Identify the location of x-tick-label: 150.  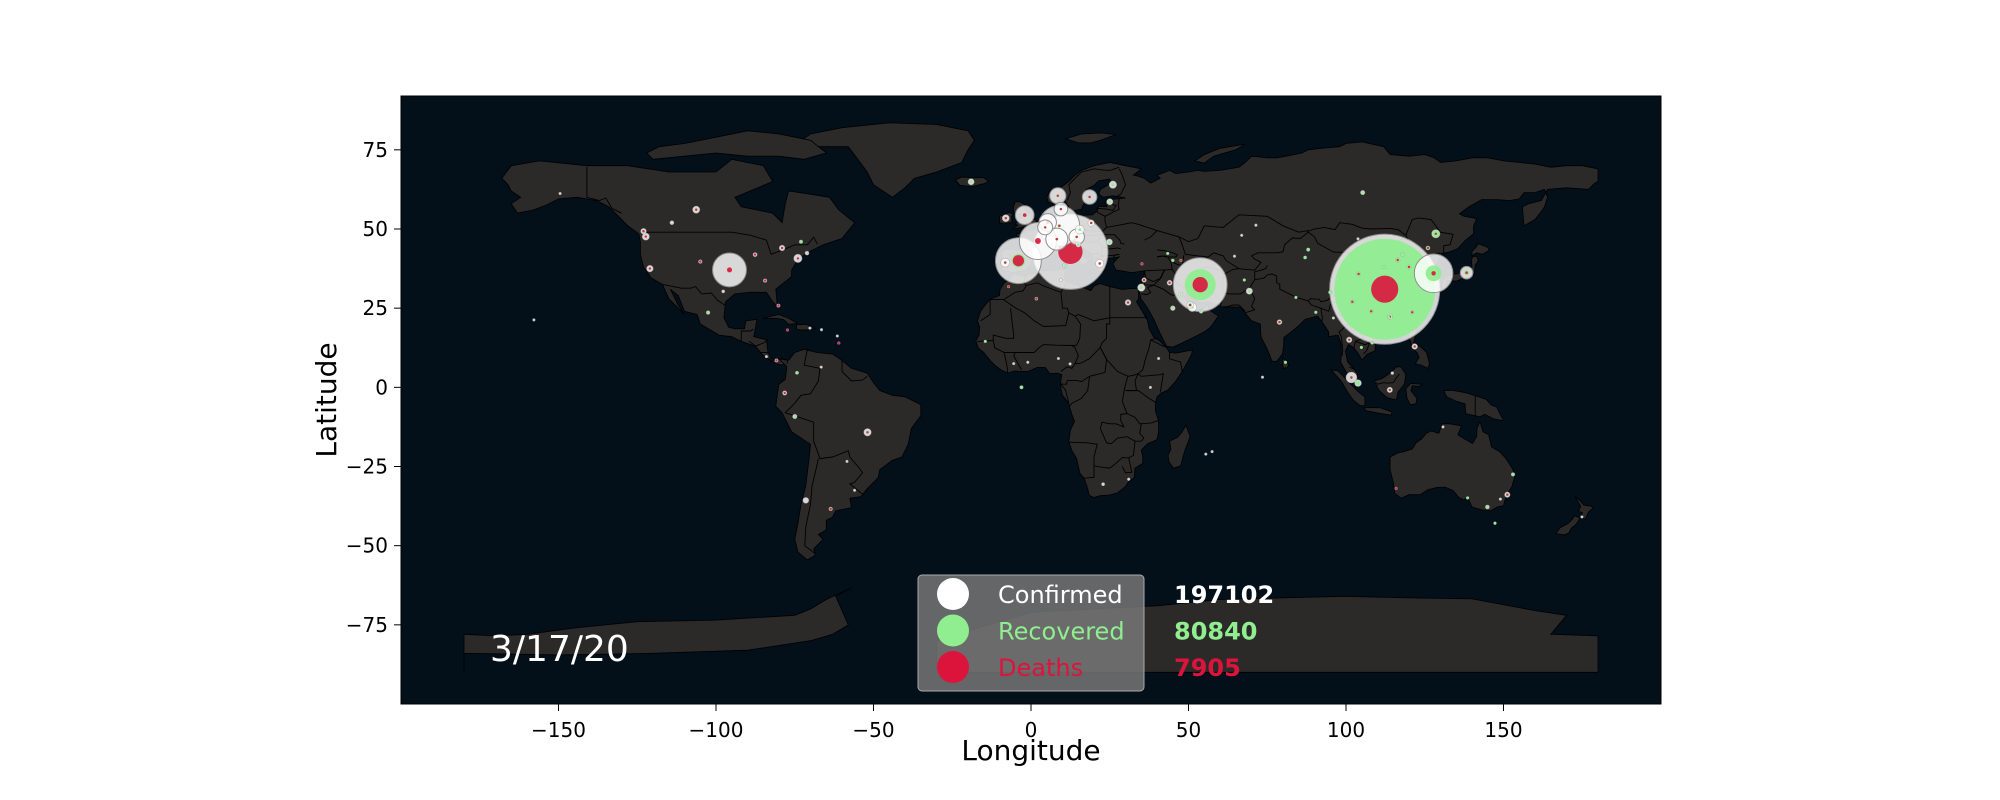
(1503, 730).